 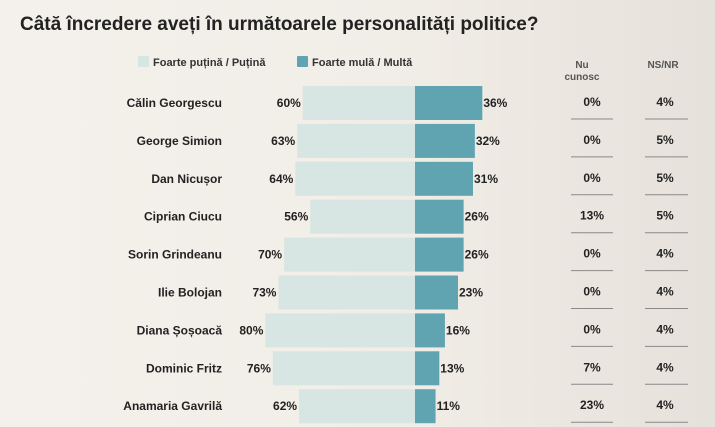 What do you see at coordinates (582, 71) in the screenshot?
I see `column-header-nu-cunosc: Nu cunosc` at bounding box center [582, 71].